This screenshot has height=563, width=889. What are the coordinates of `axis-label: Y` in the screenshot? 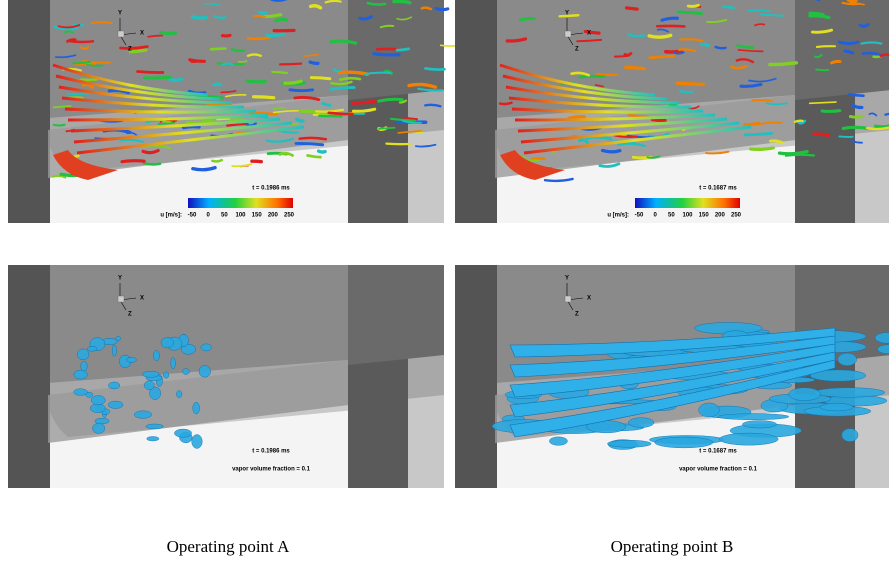 It's located at (120, 14).